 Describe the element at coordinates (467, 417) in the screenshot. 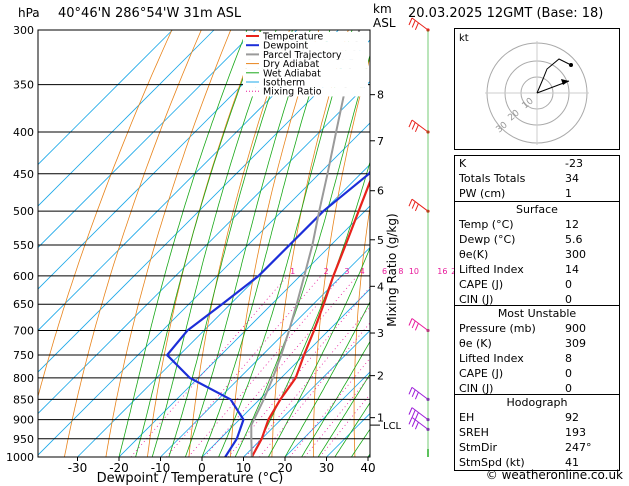

I see `hodo-label: EH` at that location.